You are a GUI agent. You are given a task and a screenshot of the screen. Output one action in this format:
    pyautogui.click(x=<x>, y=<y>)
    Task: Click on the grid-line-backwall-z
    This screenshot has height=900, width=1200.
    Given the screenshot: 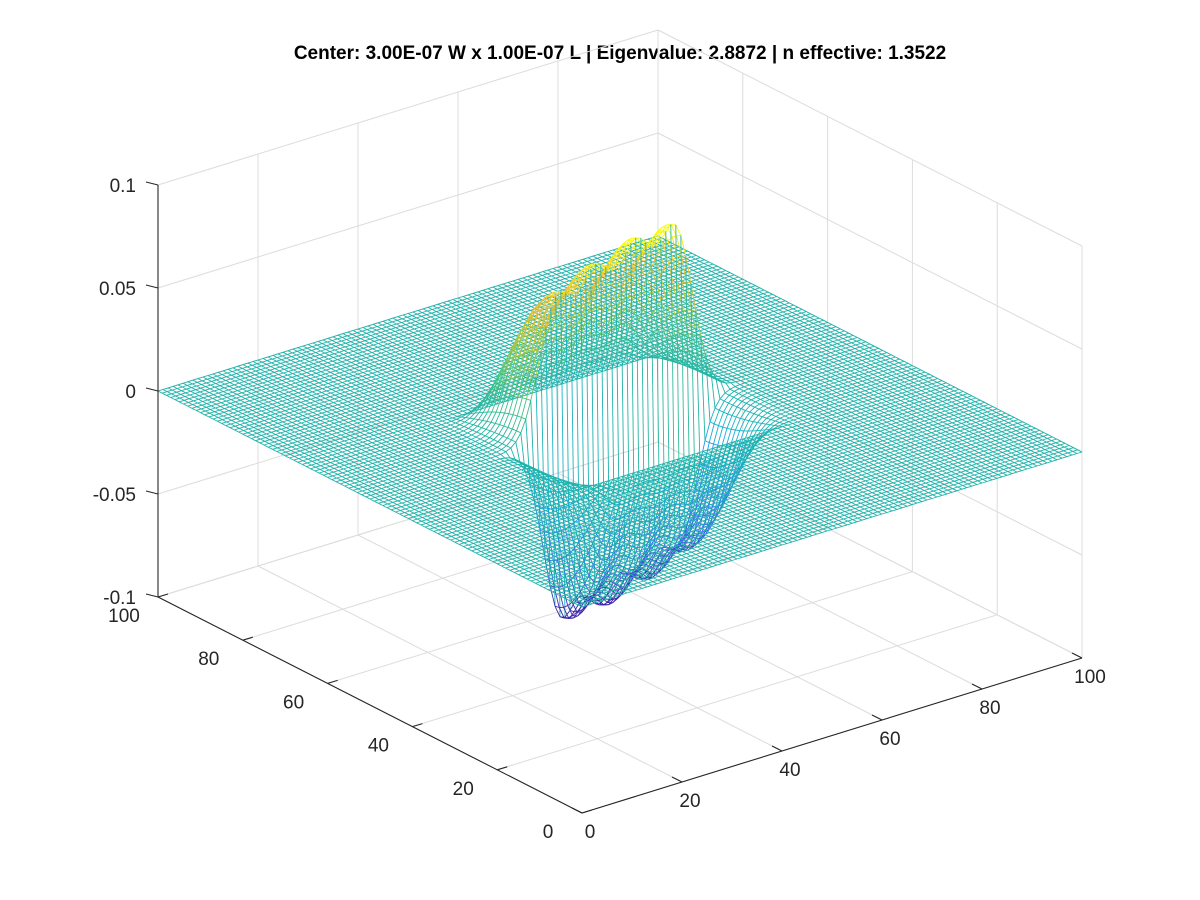 What is the action you would take?
    pyautogui.click(x=408, y=210)
    